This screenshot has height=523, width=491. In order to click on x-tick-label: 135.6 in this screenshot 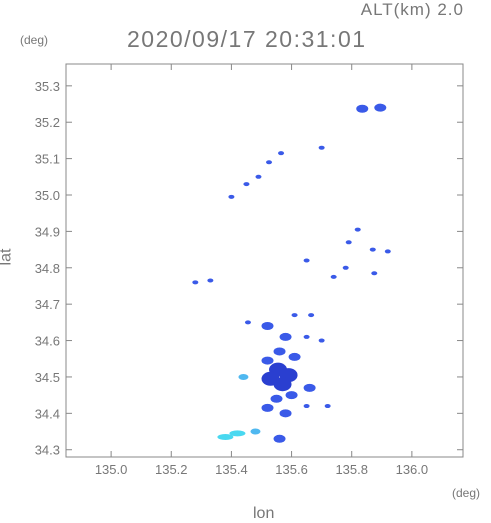, I will do `click(291, 469)`.